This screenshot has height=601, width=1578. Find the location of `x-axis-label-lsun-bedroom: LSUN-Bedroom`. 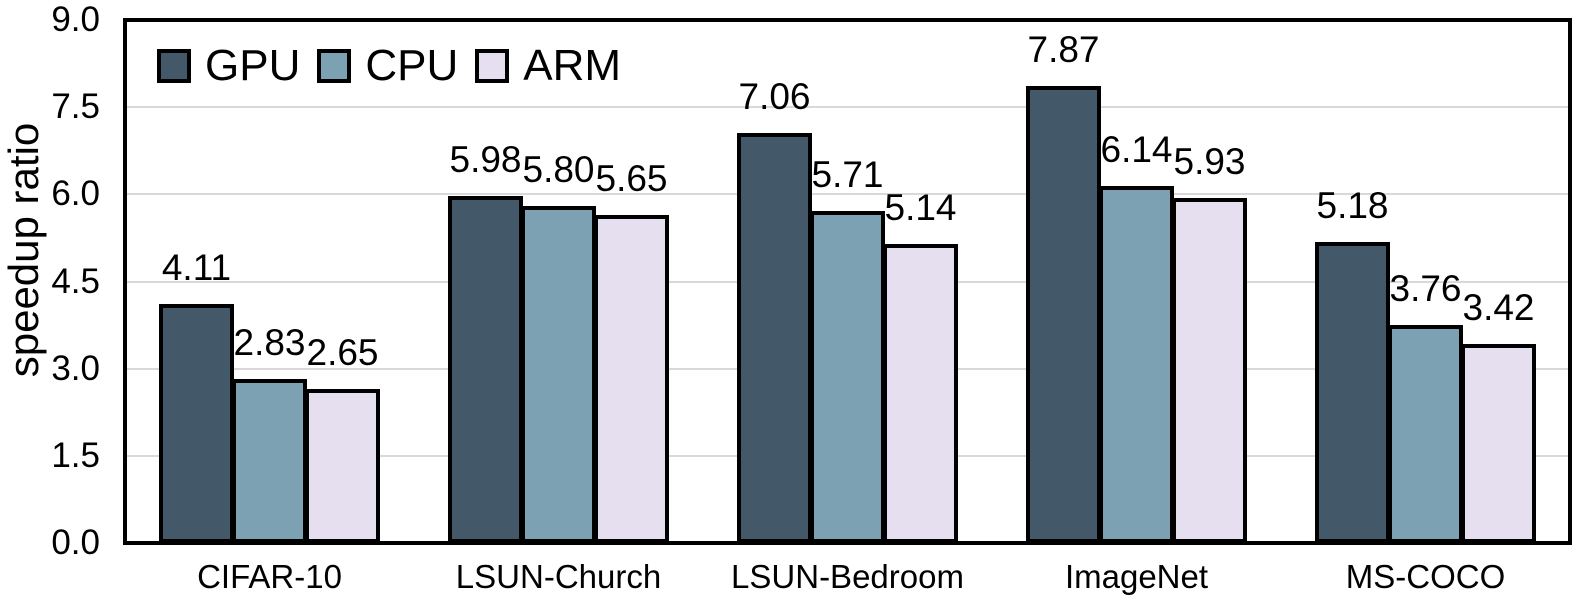

x-axis-label-lsun-bedroom: LSUN-Bedroom is located at coordinates (847, 576).